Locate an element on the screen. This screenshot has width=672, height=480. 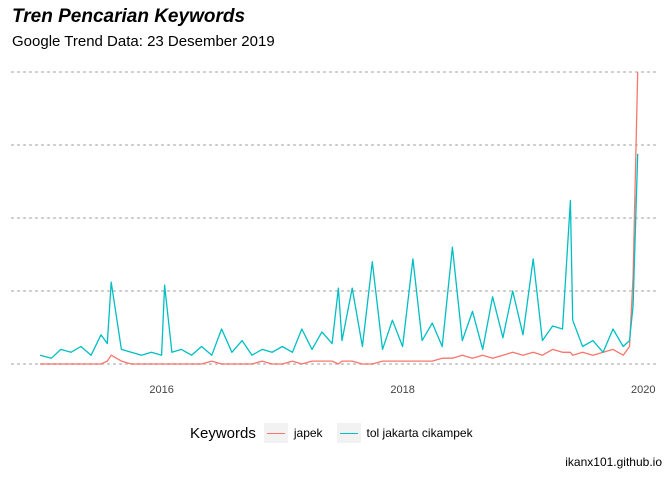
legend-label-japek: japek is located at coordinates (308, 433).